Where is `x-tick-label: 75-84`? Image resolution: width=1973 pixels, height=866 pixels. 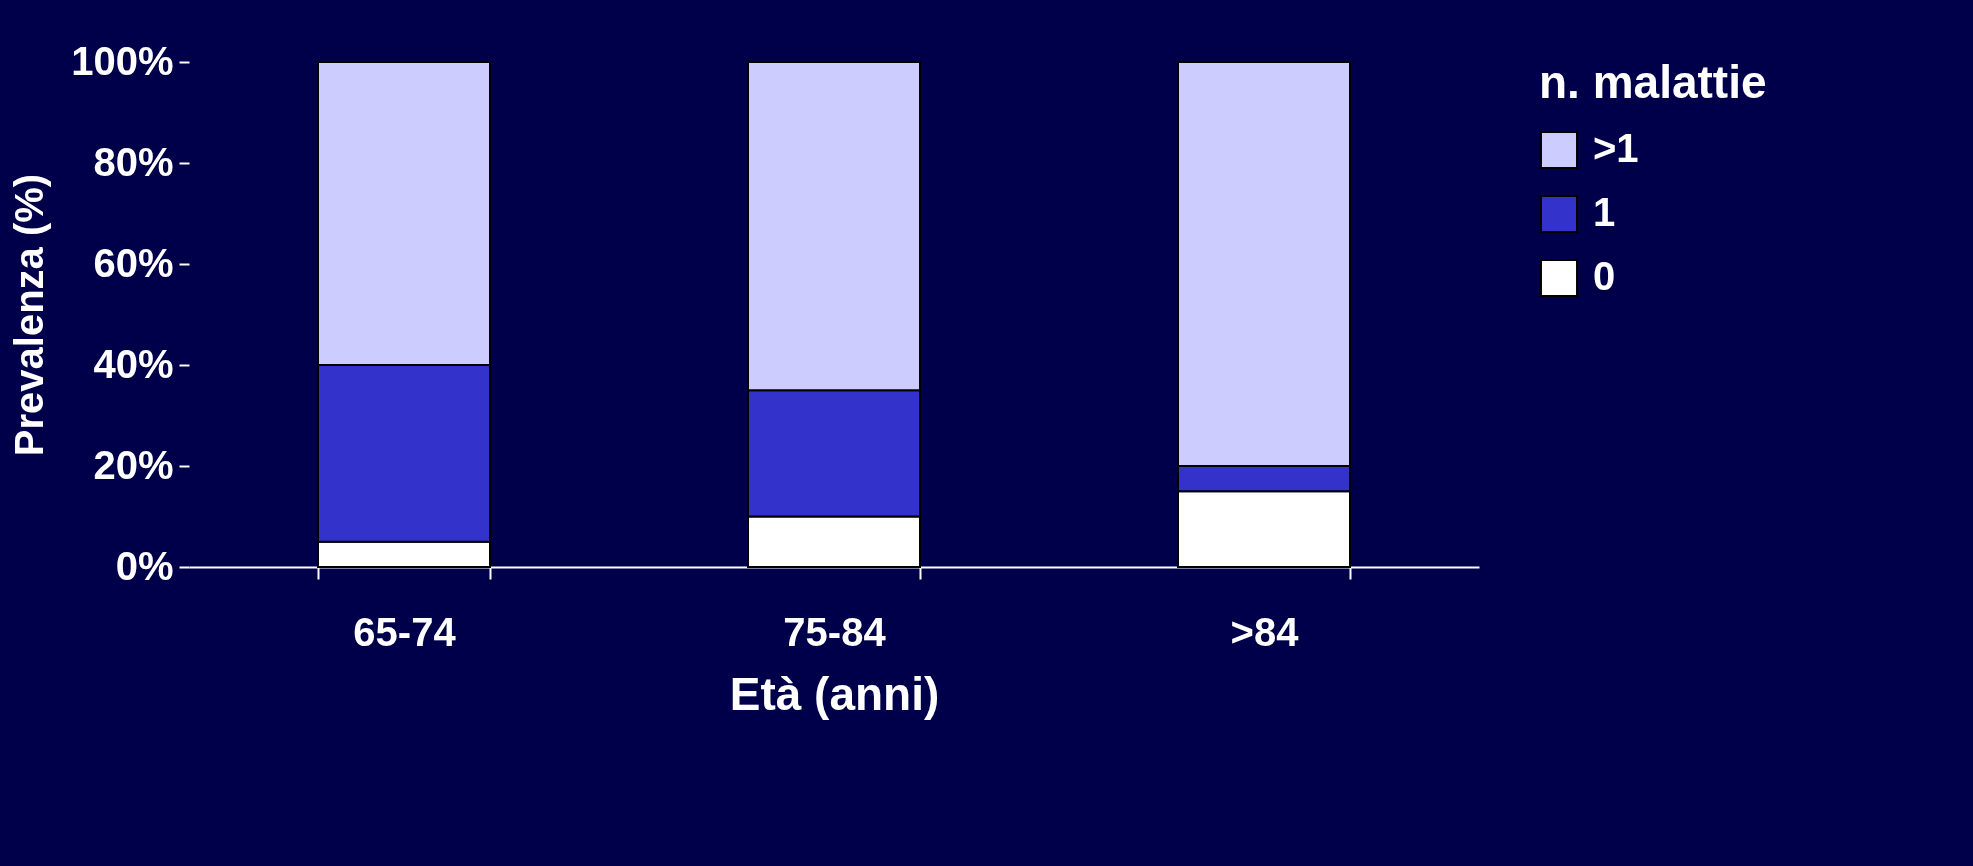
x-tick-label: 75-84 is located at coordinates (835, 631).